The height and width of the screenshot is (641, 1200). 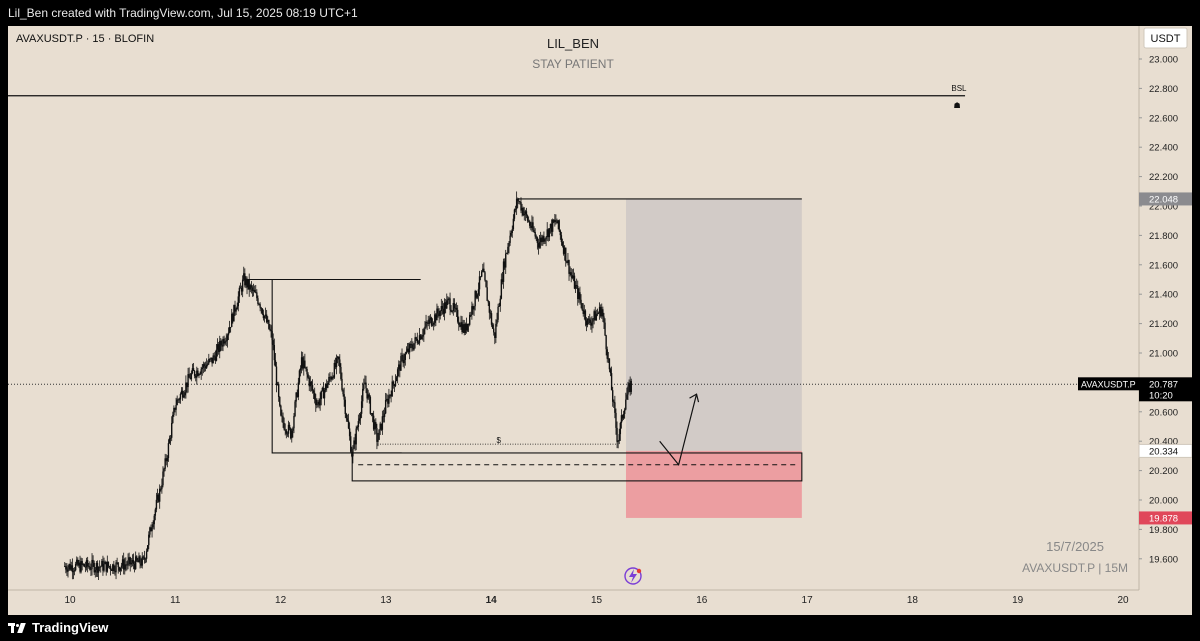 I want to click on symbol-price-tag, so click(x=1108, y=384).